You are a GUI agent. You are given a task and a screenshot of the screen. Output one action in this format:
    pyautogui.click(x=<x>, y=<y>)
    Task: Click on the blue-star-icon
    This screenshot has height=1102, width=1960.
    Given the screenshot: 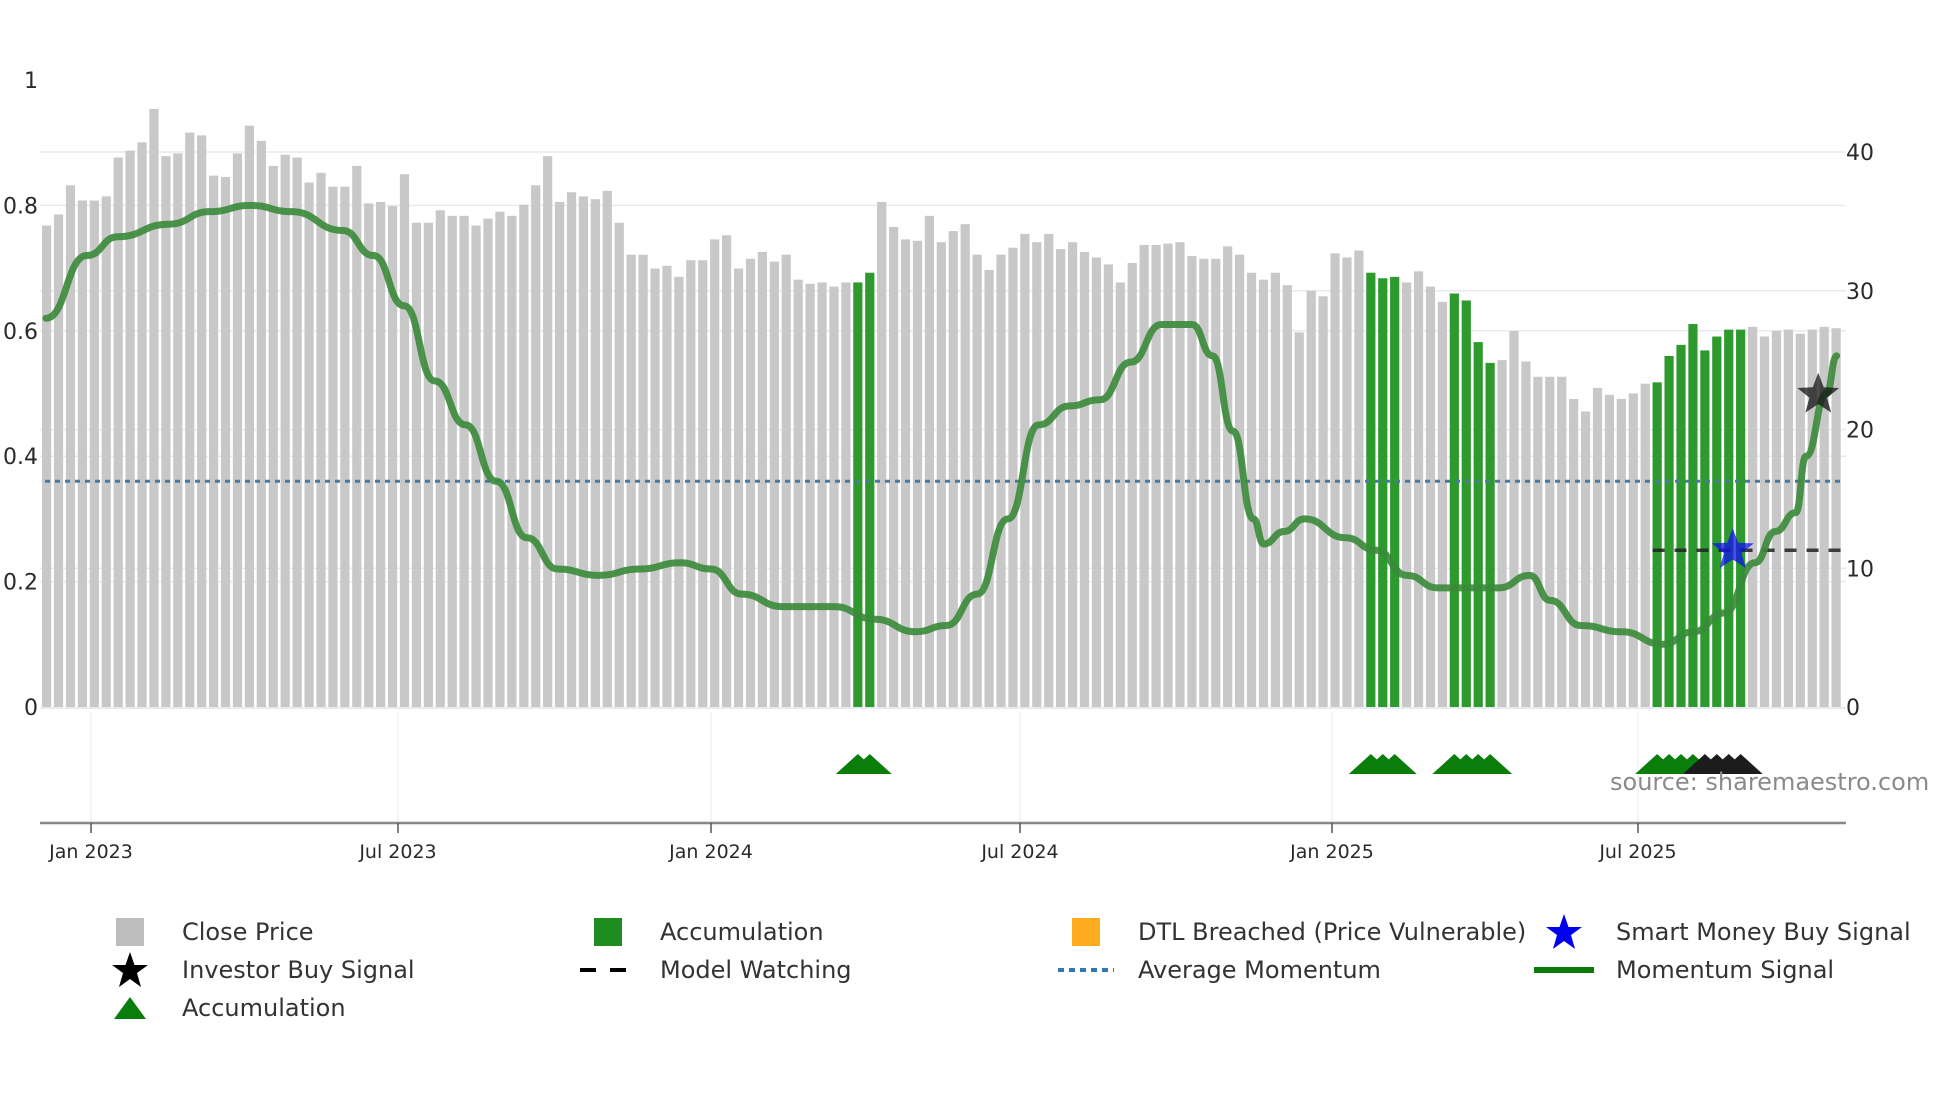 What is the action you would take?
    pyautogui.click(x=1564, y=931)
    